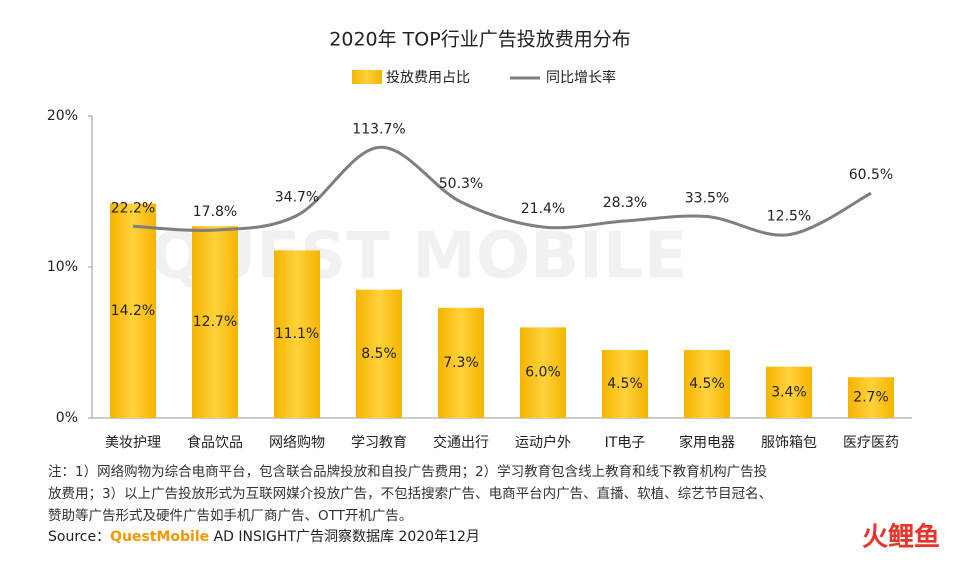 The image size is (960, 564). What do you see at coordinates (789, 443) in the screenshot?
I see `x-tick-label: 服饰箱包` at bounding box center [789, 443].